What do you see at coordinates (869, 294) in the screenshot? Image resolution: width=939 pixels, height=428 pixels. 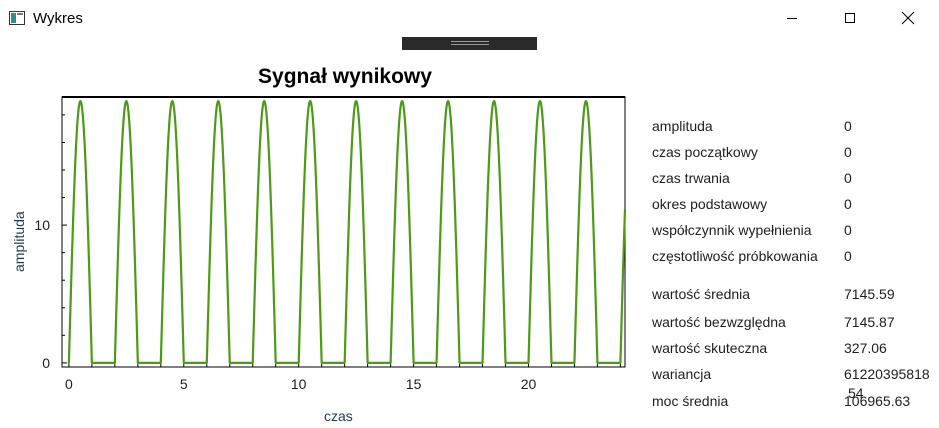 I see `result-value: 7145.59` at bounding box center [869, 294].